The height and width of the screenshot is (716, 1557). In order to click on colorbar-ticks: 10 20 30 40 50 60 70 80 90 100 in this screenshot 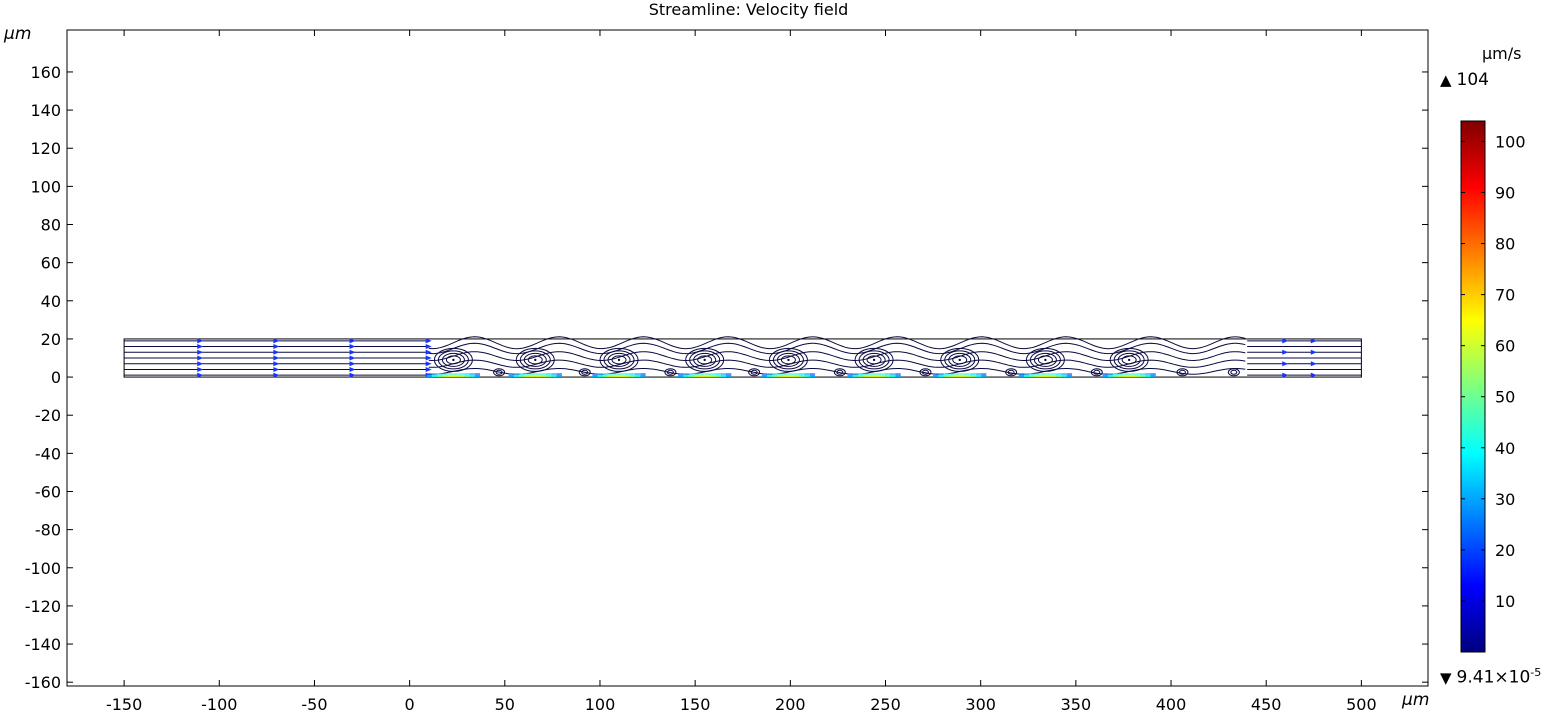, I will do `click(1493, 371)`.